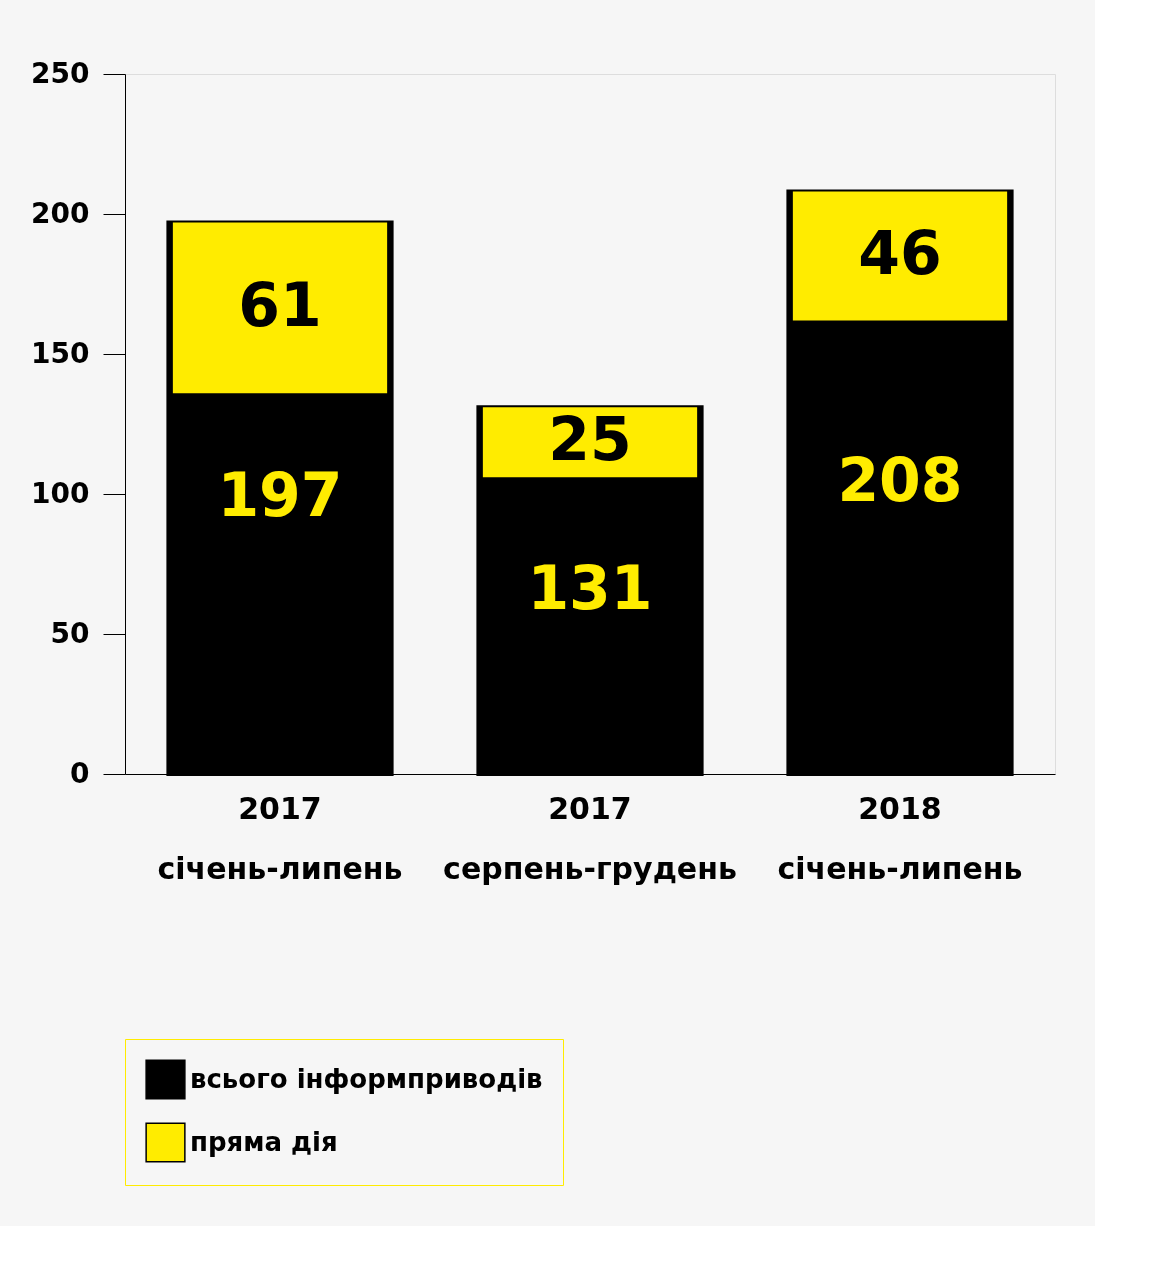 This screenshot has width=1155, height=1280. I want to click on legend-label: пряма дія, so click(264, 1141).